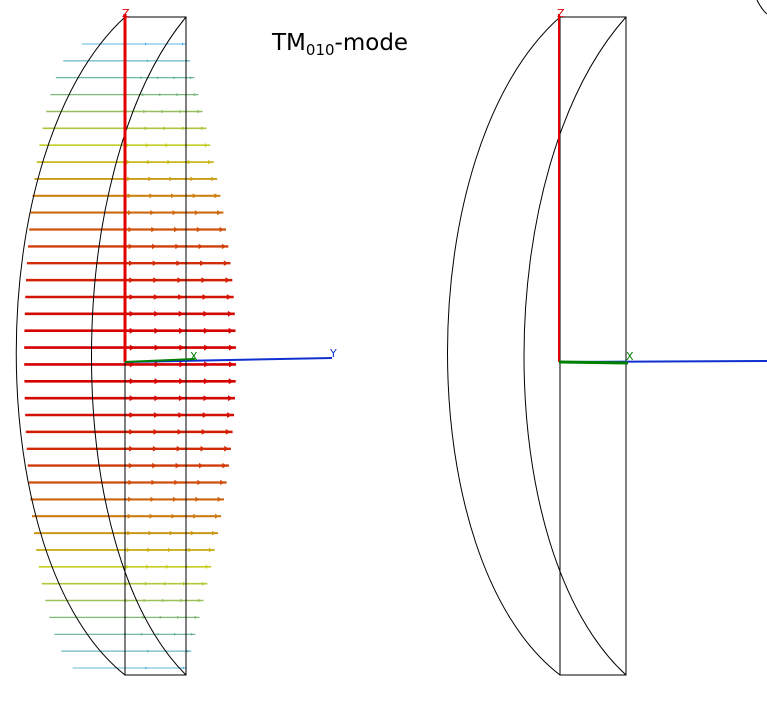 The image size is (767, 702). Describe the element at coordinates (761, 7) in the screenshot. I see `corner-arc` at that location.